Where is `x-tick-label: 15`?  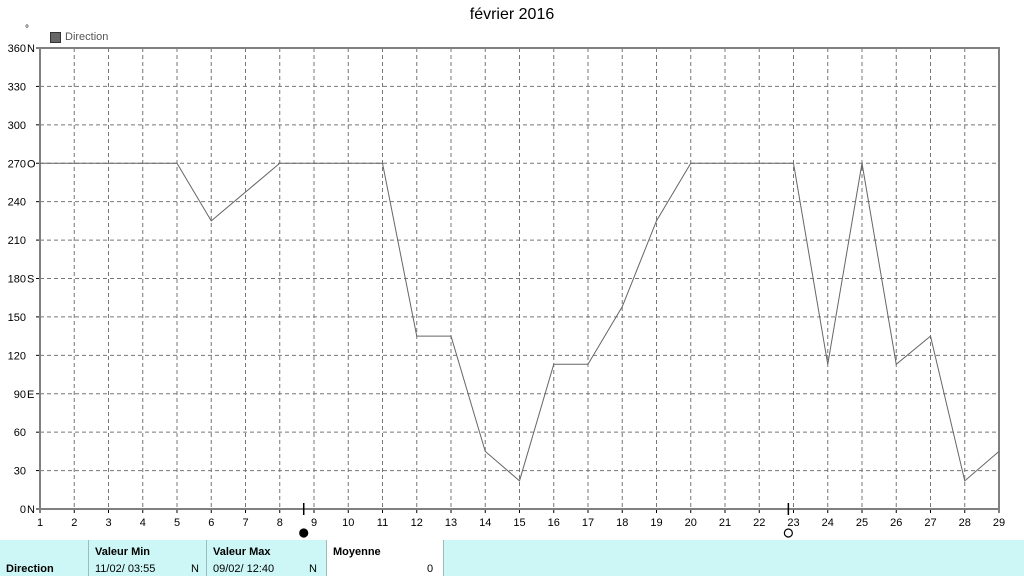
x-tick-label: 15 is located at coordinates (519, 523).